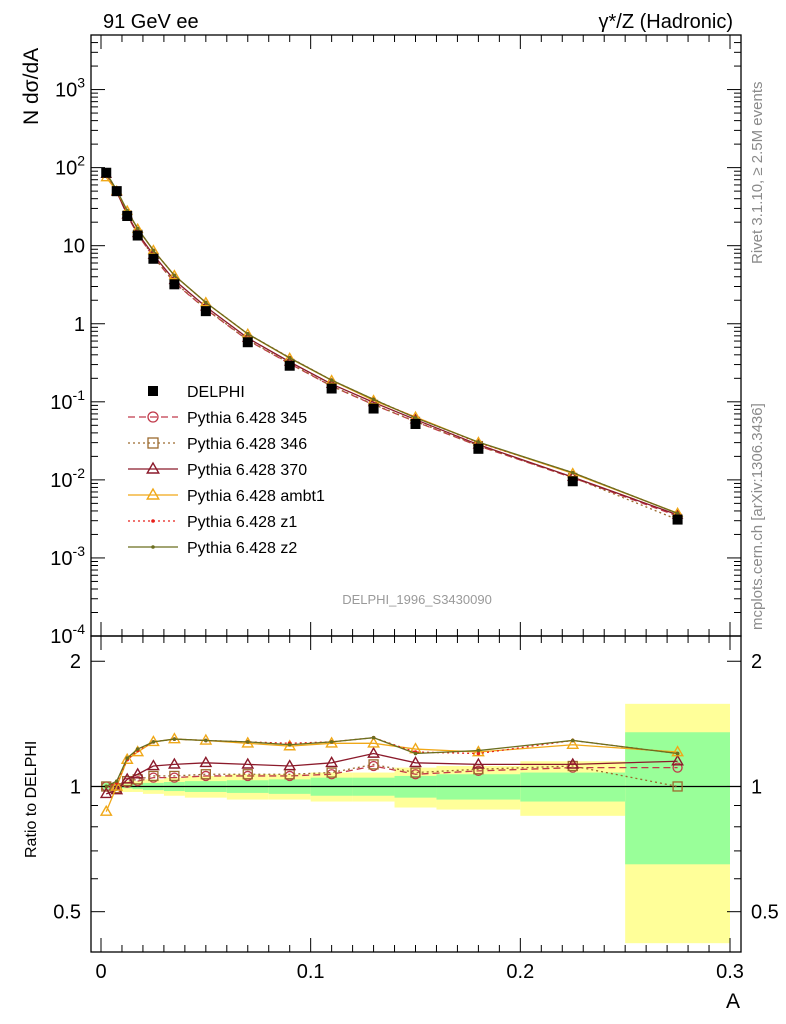 This screenshot has width=786, height=1024. Describe the element at coordinates (256, 496) in the screenshot. I see `legend-label: Pythia 6.428 ambt1` at that location.